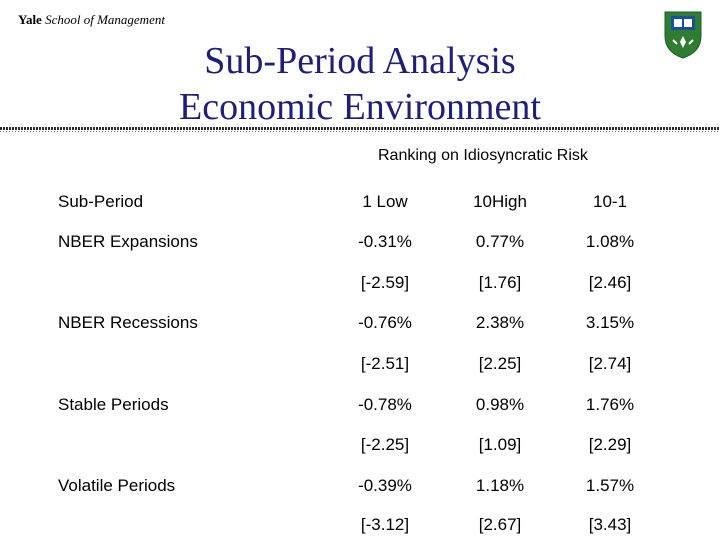 Image resolution: width=720 pixels, height=540 pixels. Describe the element at coordinates (385, 363) in the screenshot. I see `tstat-cell: [-2.51]` at that location.